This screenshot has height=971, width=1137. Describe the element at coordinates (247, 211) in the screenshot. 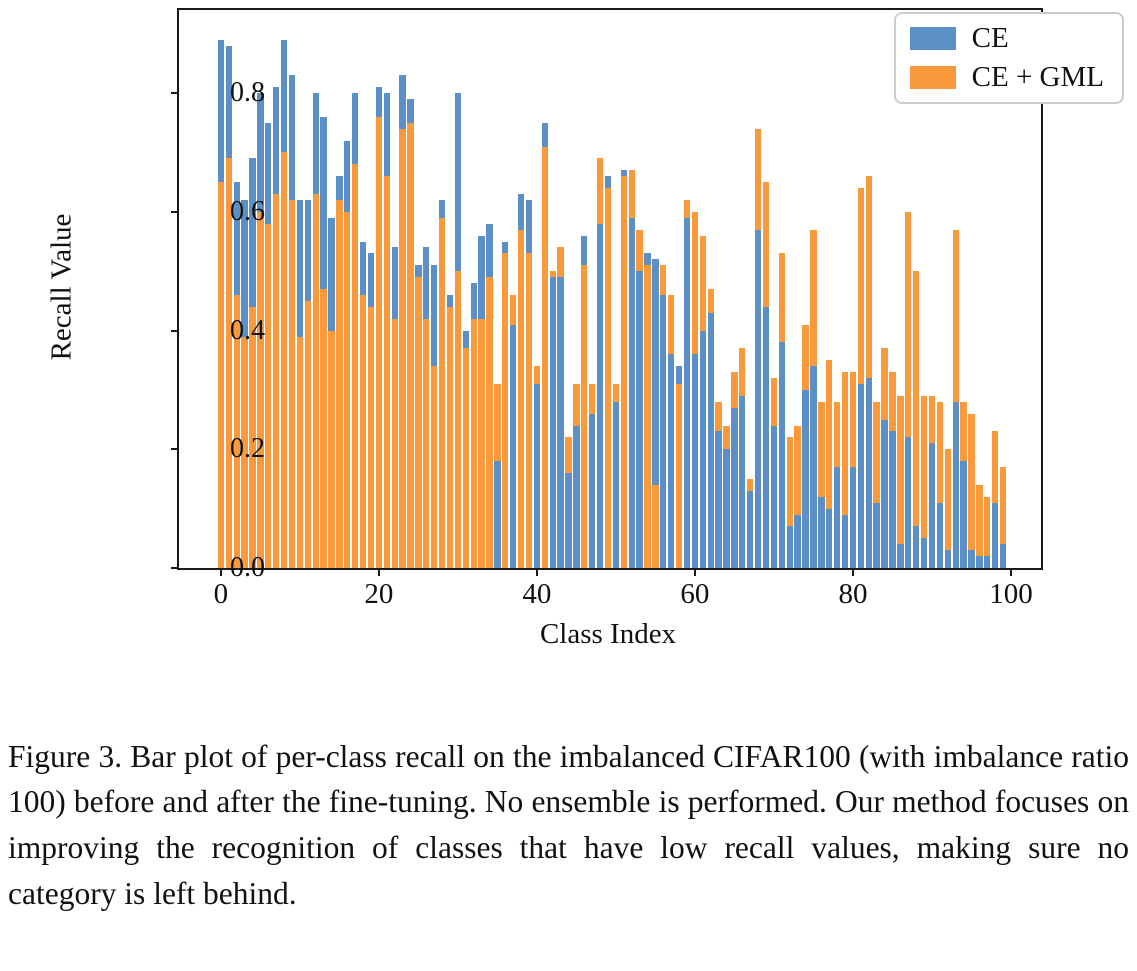

I see `y-tick-label: 0.6` at that location.